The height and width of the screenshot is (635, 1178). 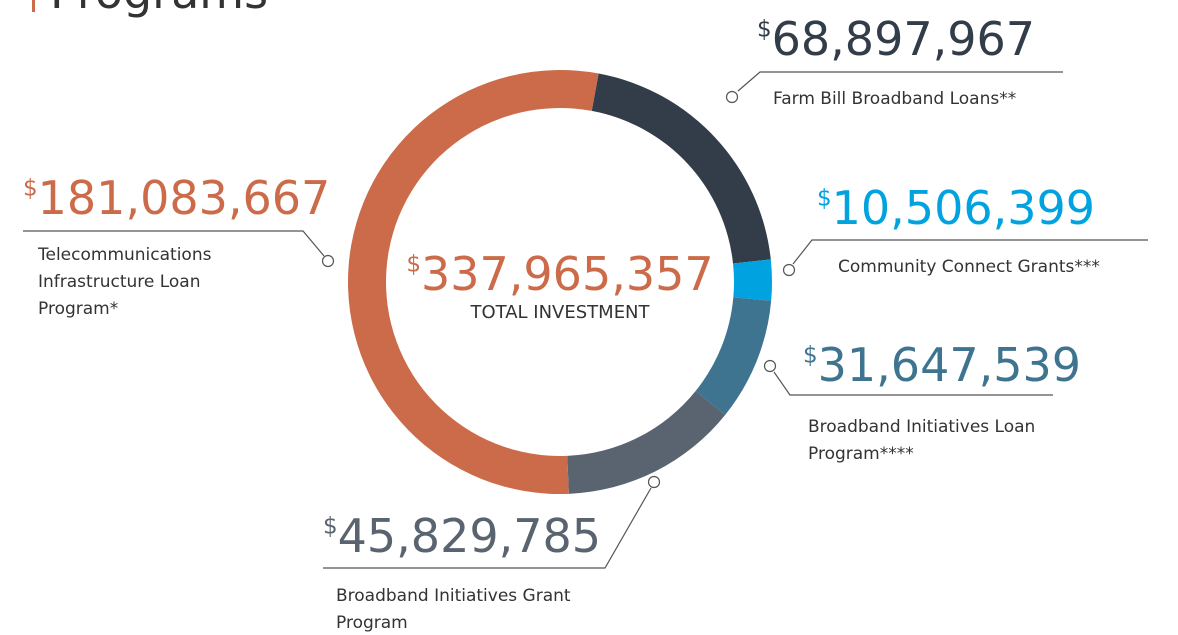 What do you see at coordinates (559, 274) in the screenshot?
I see `total-label: $337,965,357` at bounding box center [559, 274].